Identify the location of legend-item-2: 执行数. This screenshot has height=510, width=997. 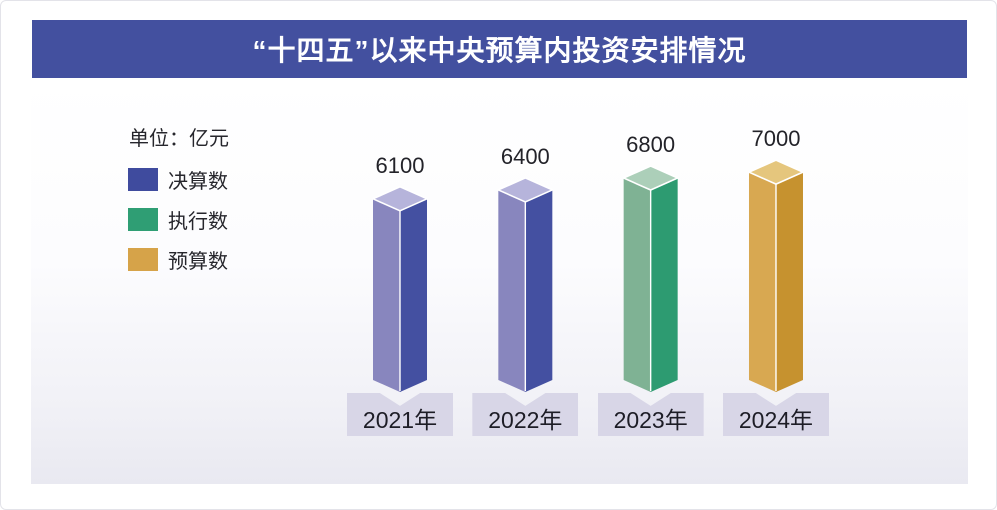
(178, 220).